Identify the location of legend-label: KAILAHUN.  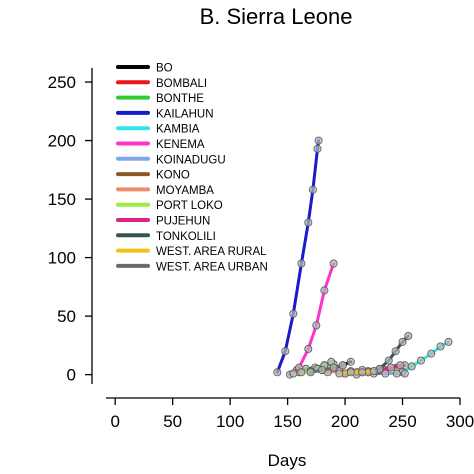
(185, 114).